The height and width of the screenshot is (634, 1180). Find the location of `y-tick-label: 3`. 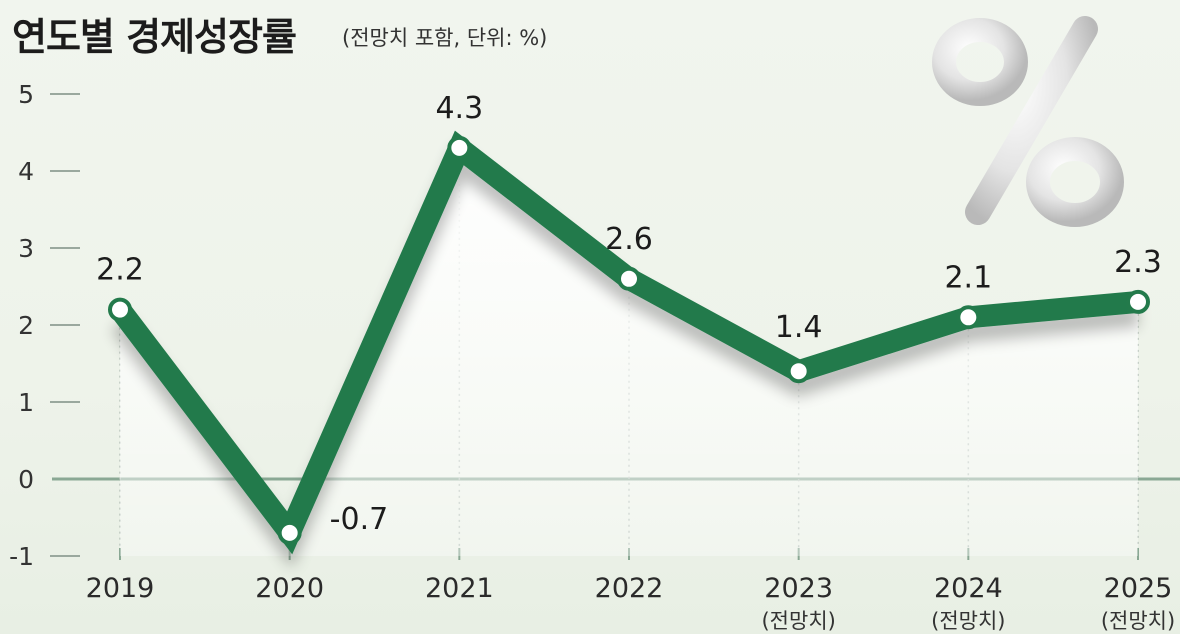

y-tick-label: 3 is located at coordinates (26, 248).